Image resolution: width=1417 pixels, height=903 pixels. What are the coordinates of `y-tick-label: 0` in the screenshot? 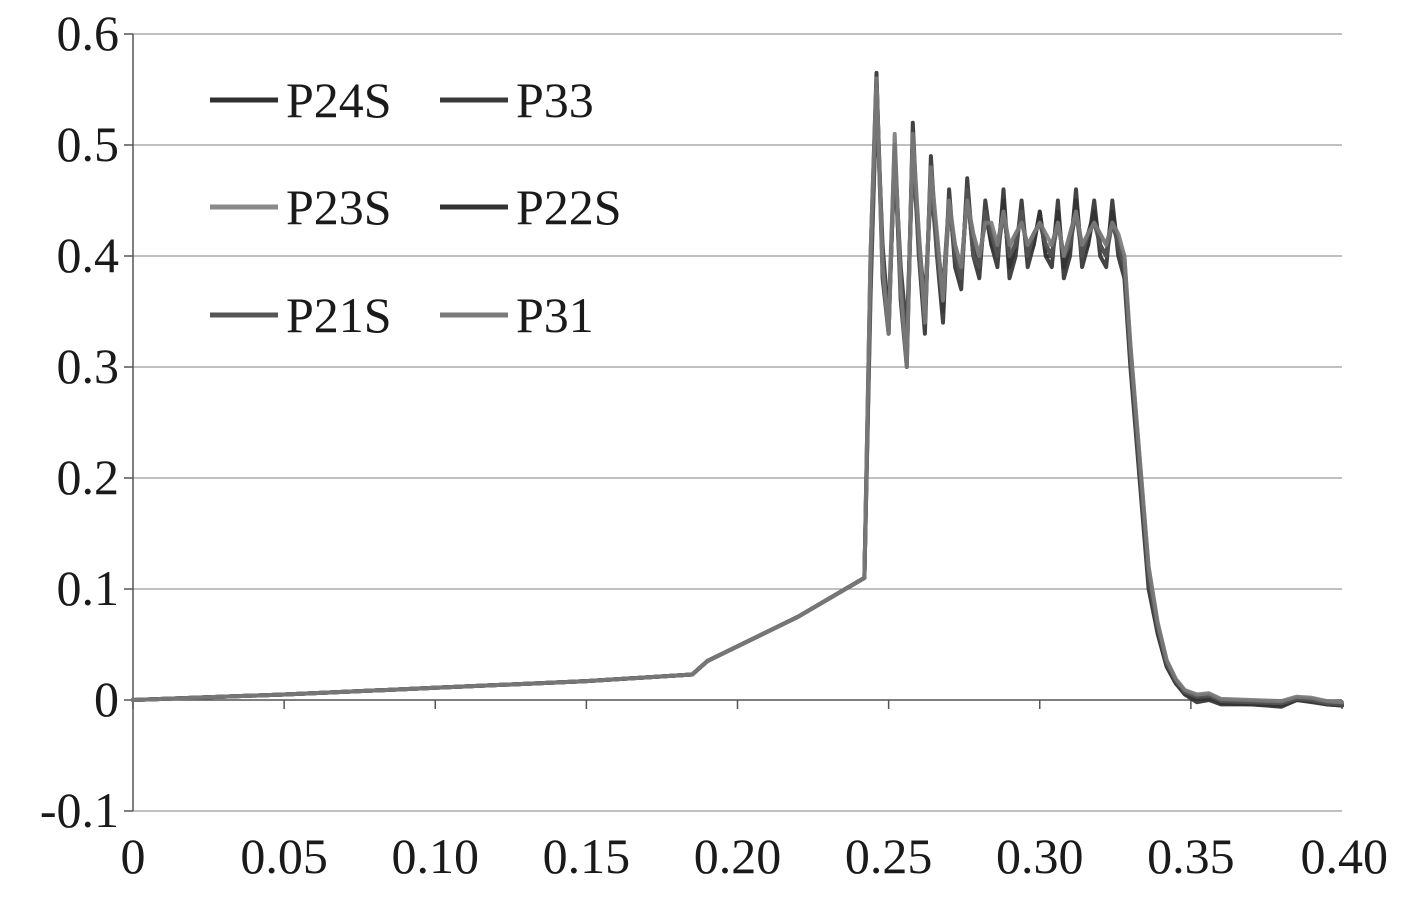 It's located at (106, 699).